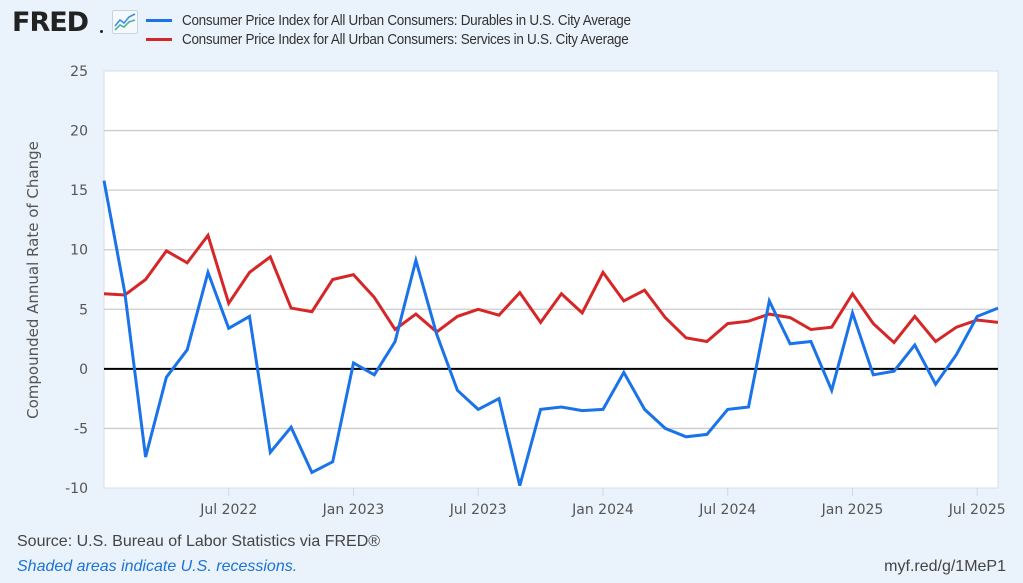 Image resolution: width=1023 pixels, height=583 pixels. What do you see at coordinates (50, 22) in the screenshot?
I see `fred-logo: FRED` at bounding box center [50, 22].